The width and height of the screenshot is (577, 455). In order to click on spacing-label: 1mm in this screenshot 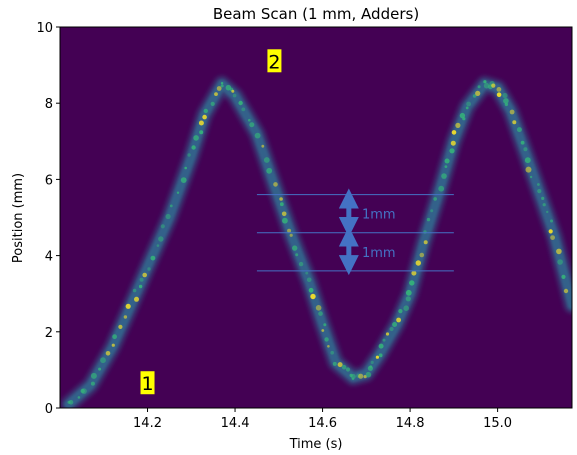, I will do `click(379, 215)`.